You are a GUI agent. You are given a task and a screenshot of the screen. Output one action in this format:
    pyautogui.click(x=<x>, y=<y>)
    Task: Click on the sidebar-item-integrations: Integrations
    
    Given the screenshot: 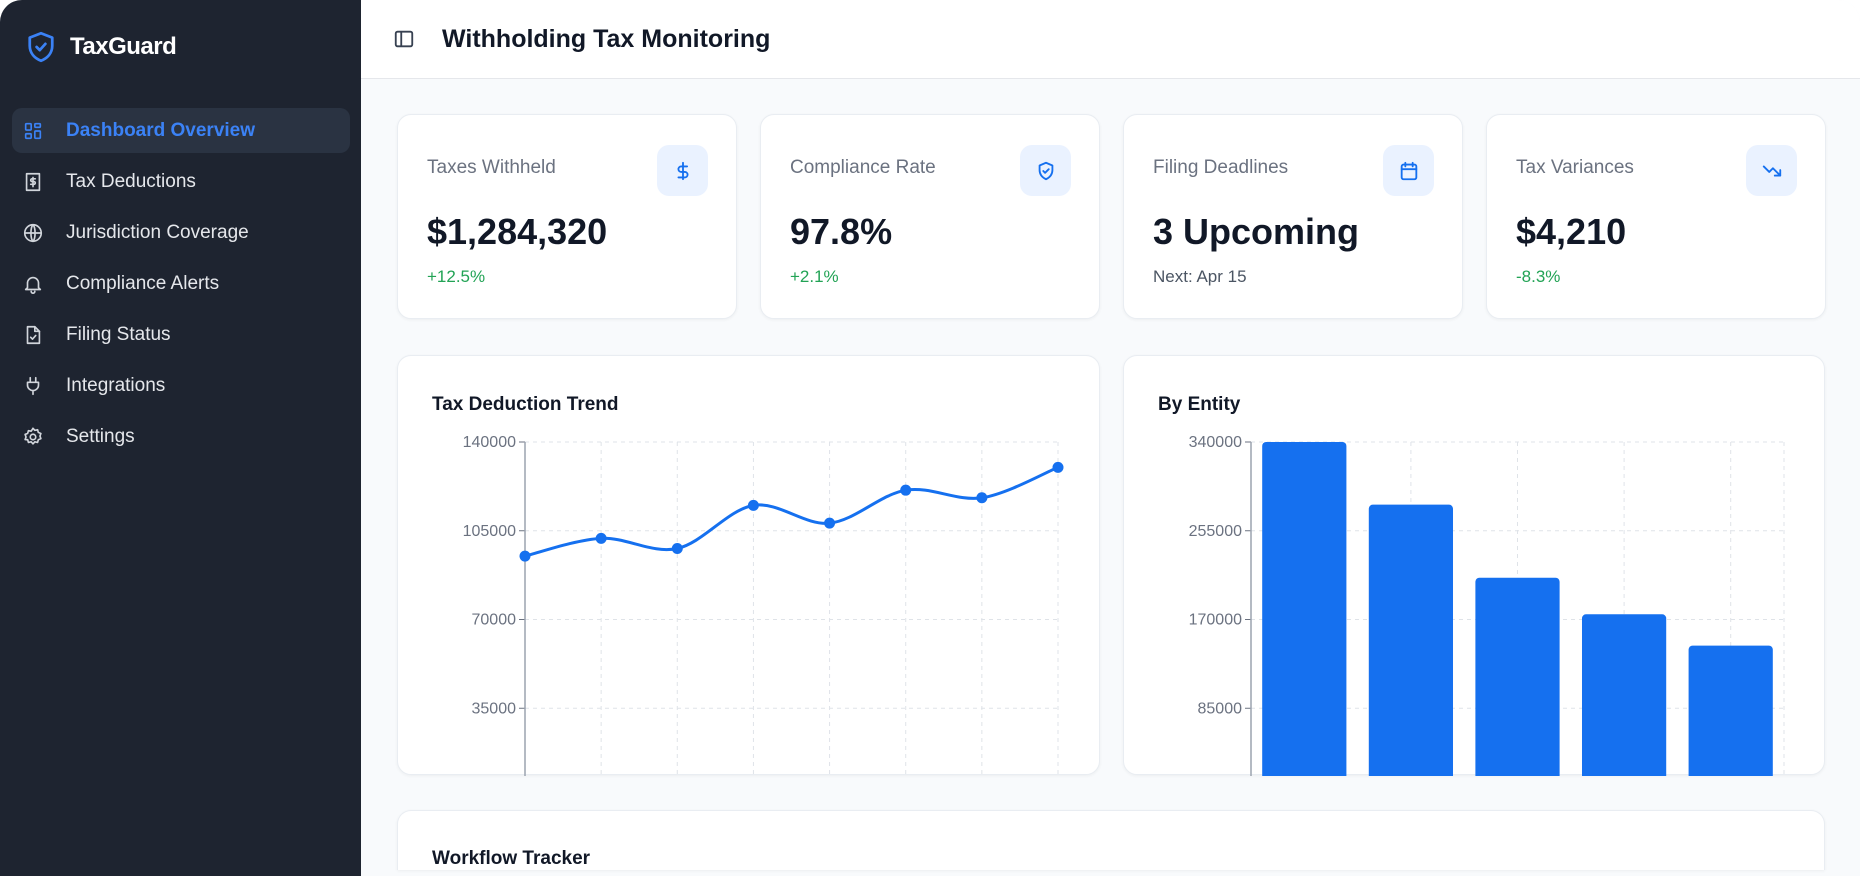 What is the action you would take?
    pyautogui.click(x=181, y=385)
    